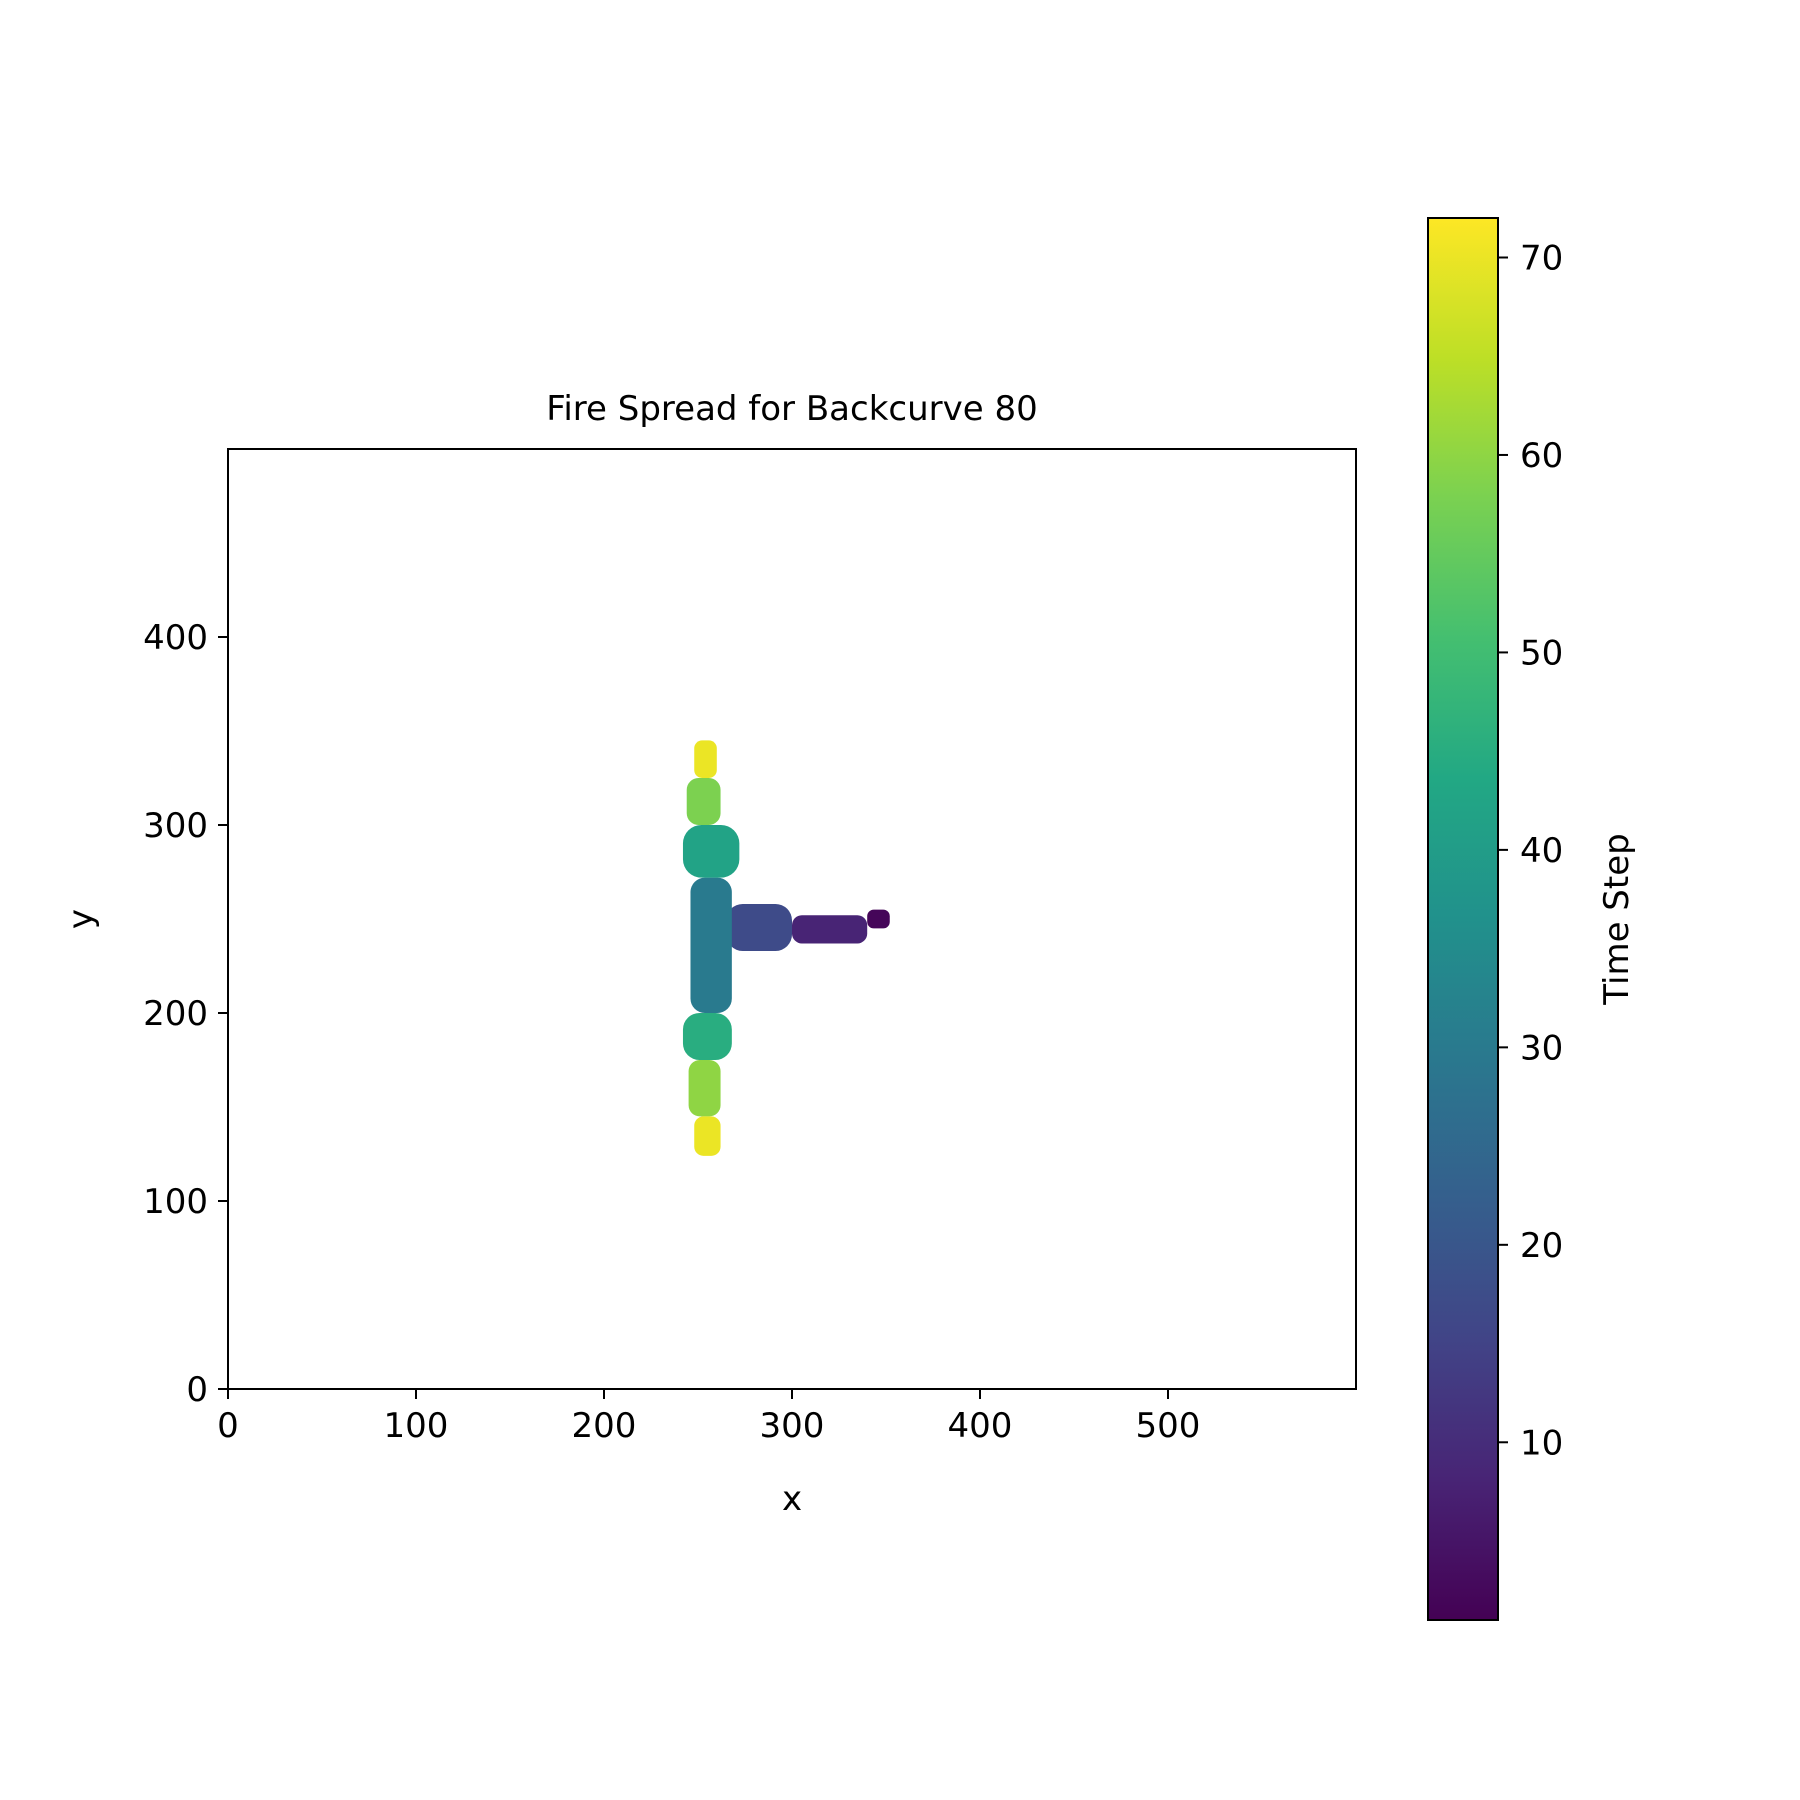  I want to click on colorbar-tick-label: 10, so click(1541, 1443).